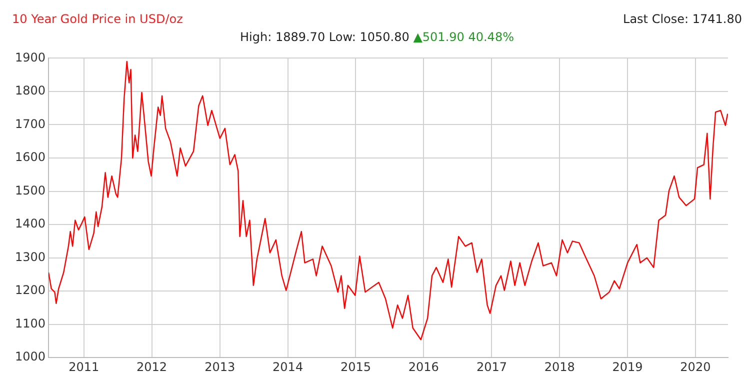 This screenshot has height=391, width=754. Describe the element at coordinates (30, 257) in the screenshot. I see `y-tick-label: 1300` at that location.